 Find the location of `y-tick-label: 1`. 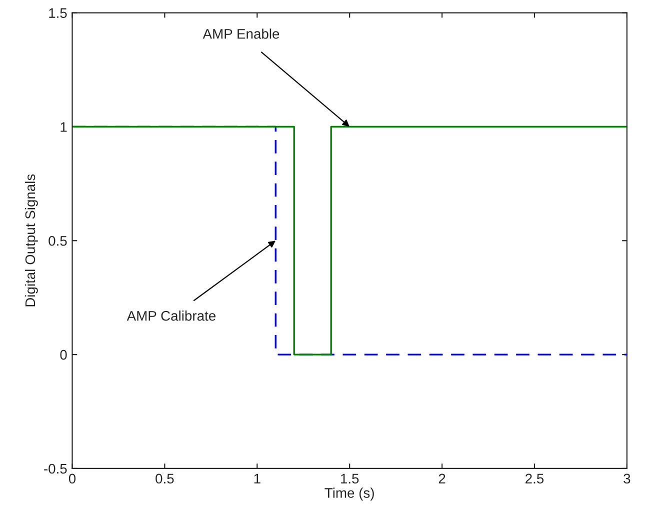

y-tick-label: 1 is located at coordinates (63, 127).